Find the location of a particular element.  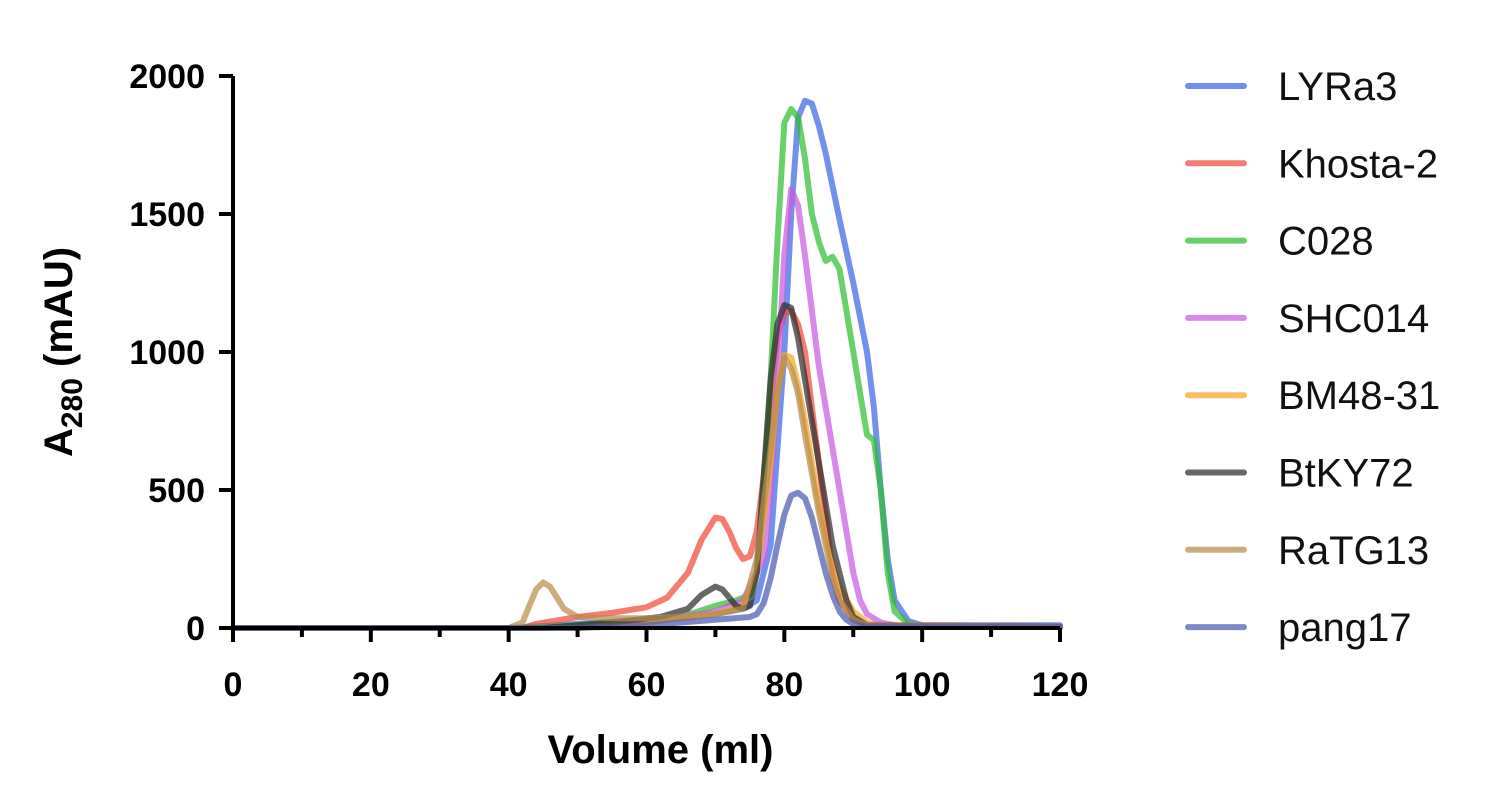

legend-label-bm48-31: BM48-31 is located at coordinates (1359, 396).